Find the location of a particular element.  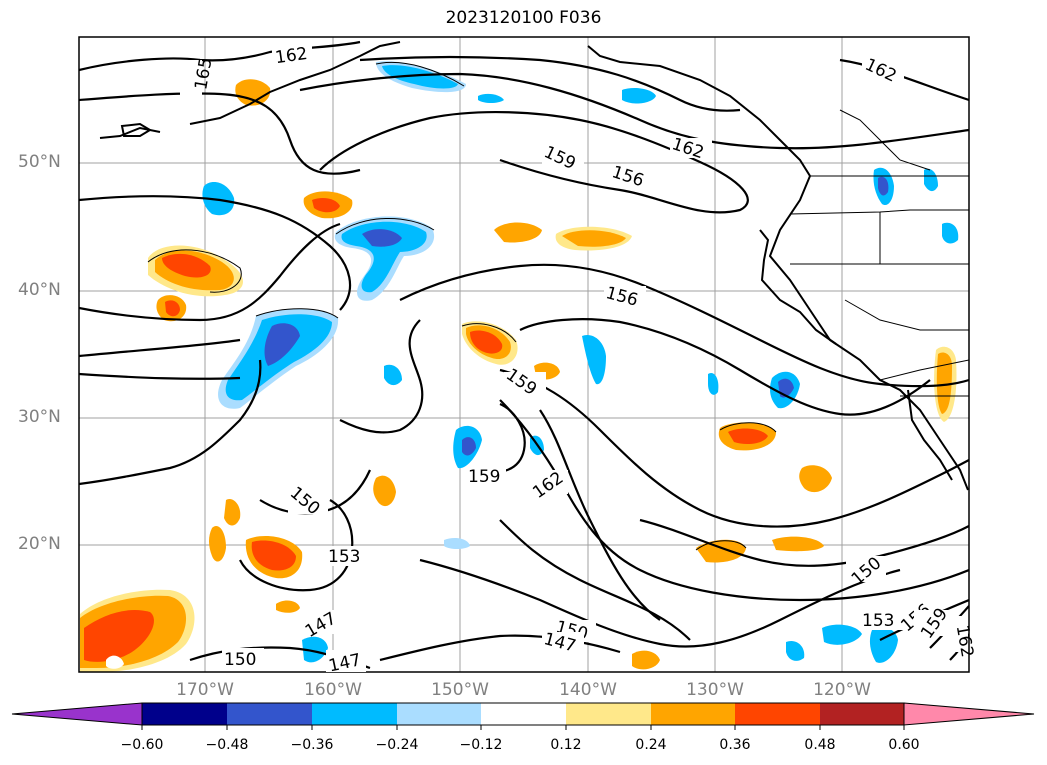

colorbar-tick-label: 0.12 is located at coordinates (566, 745).